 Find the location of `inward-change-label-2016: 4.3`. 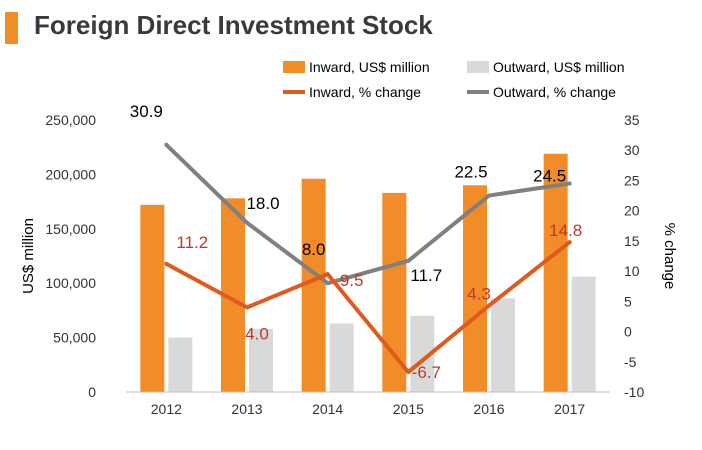

inward-change-label-2016: 4.3 is located at coordinates (479, 294).